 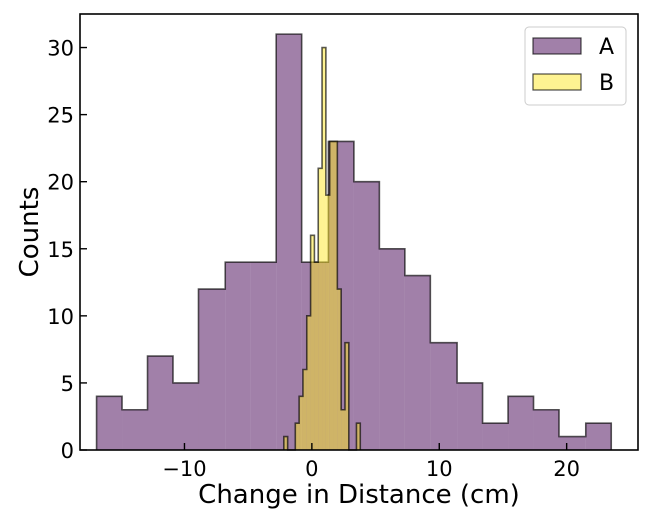 I want to click on outline-b, so click(x=322, y=248).